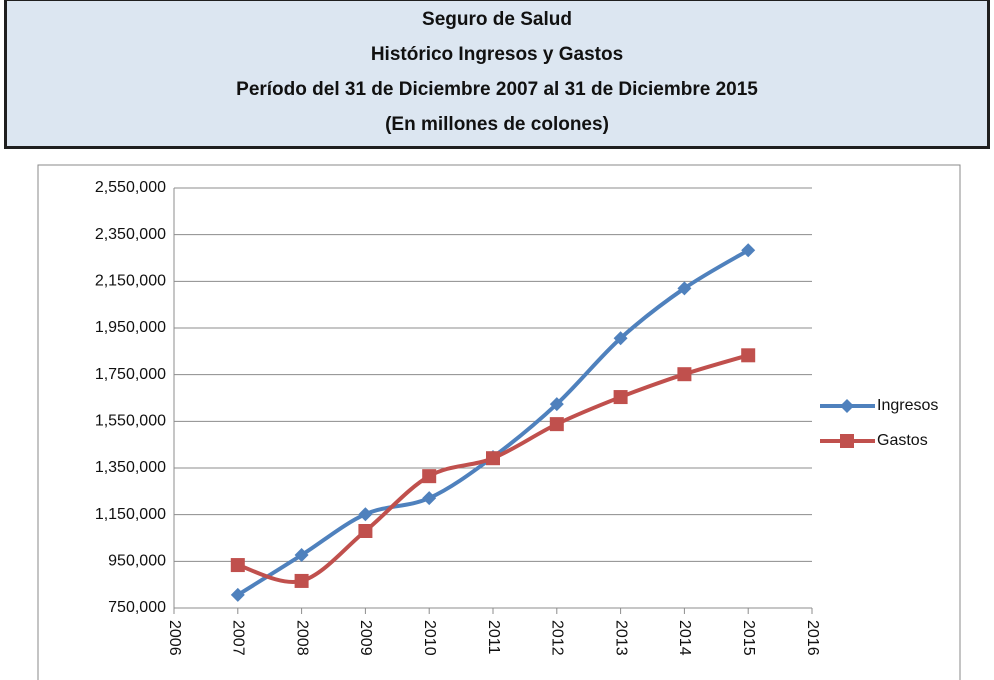 This screenshot has height=680, width=994. I want to click on y-tick-label: 750,000, so click(137, 607).